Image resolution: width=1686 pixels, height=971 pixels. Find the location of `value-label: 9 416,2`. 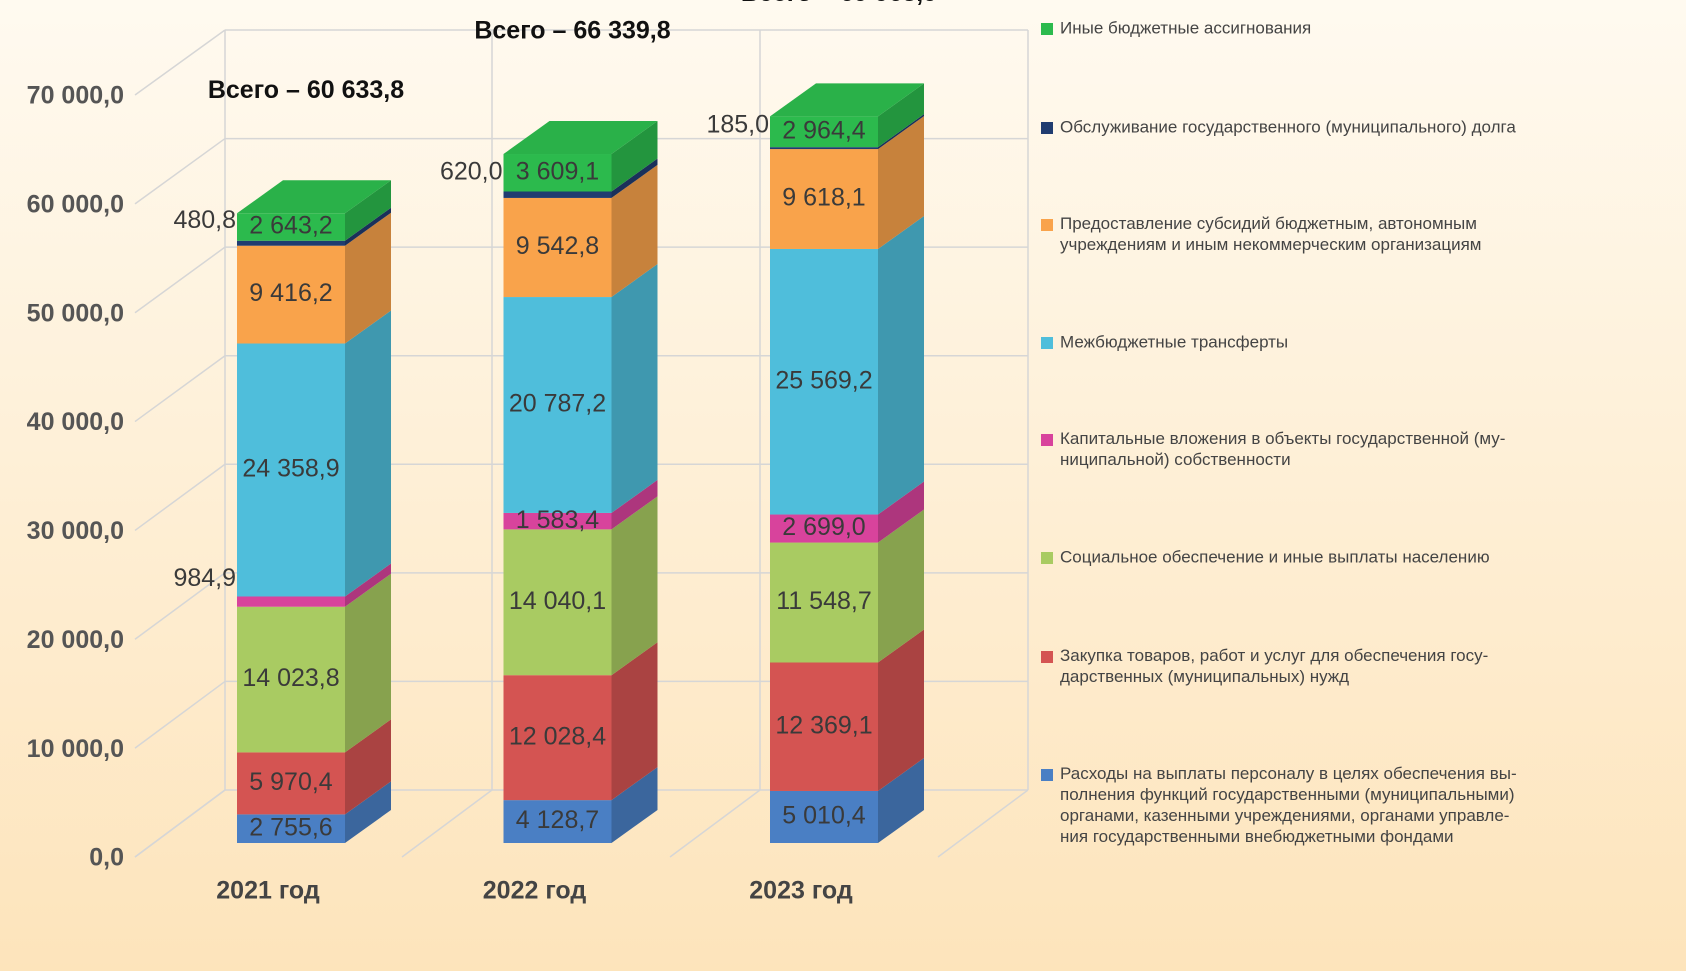

value-label: 9 416,2 is located at coordinates (290, 293).